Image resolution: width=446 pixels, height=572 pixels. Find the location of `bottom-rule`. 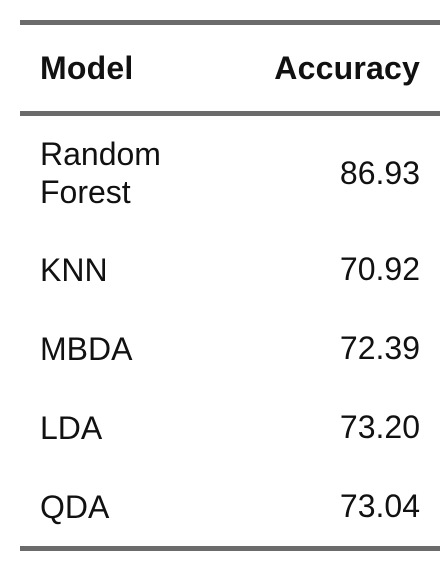

bottom-rule is located at coordinates (230, 548).